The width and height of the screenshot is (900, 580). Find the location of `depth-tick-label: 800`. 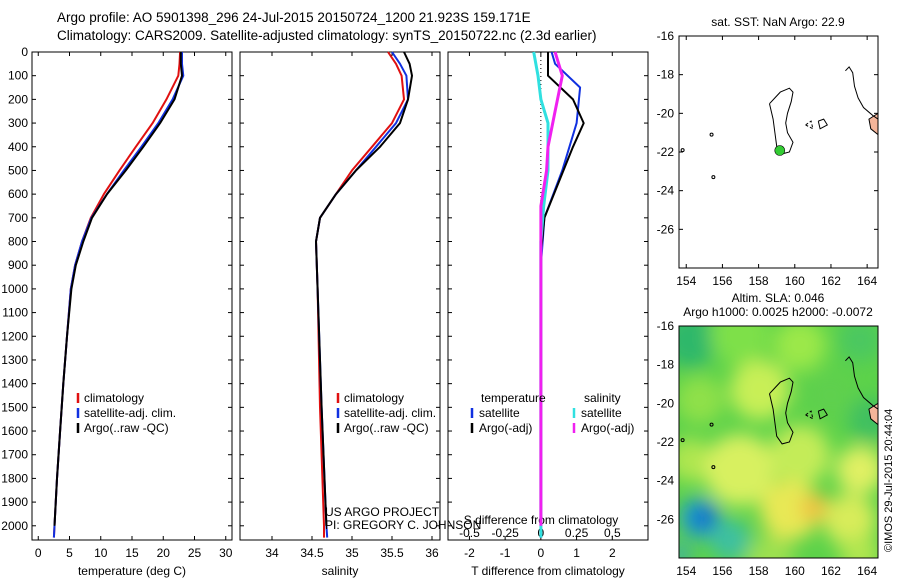

depth-tick-label: 800 is located at coordinates (18, 242).